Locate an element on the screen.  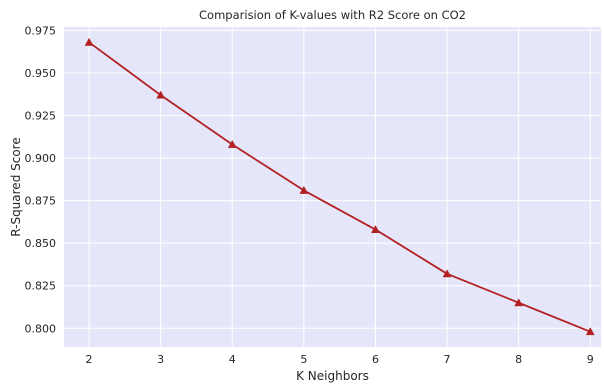
y-tick-label: 0.800 is located at coordinates (41, 328).